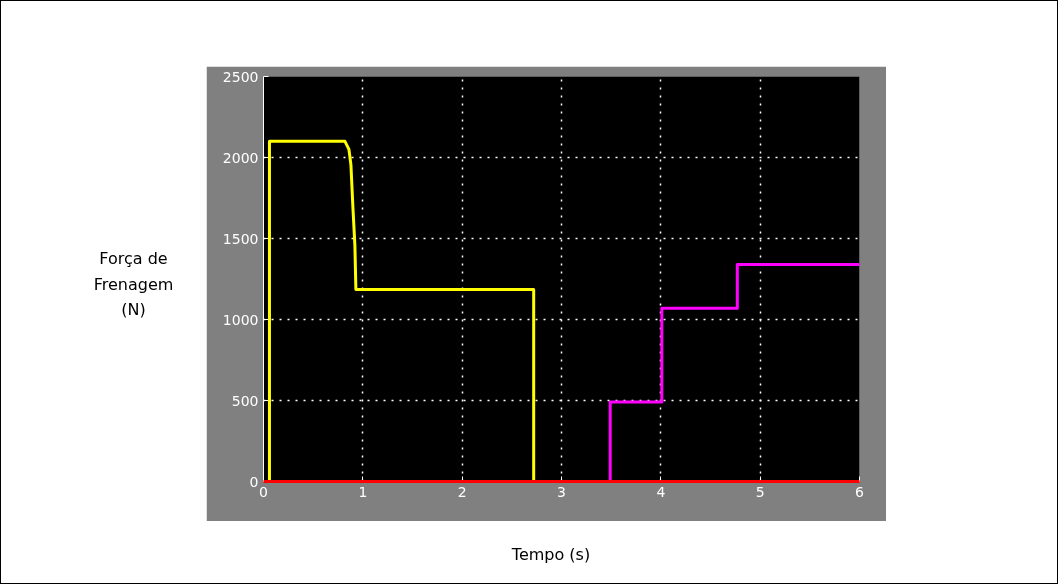 This screenshot has height=586, width=1060. What do you see at coordinates (240, 238) in the screenshot?
I see `y-tick-label: 1500` at bounding box center [240, 238].